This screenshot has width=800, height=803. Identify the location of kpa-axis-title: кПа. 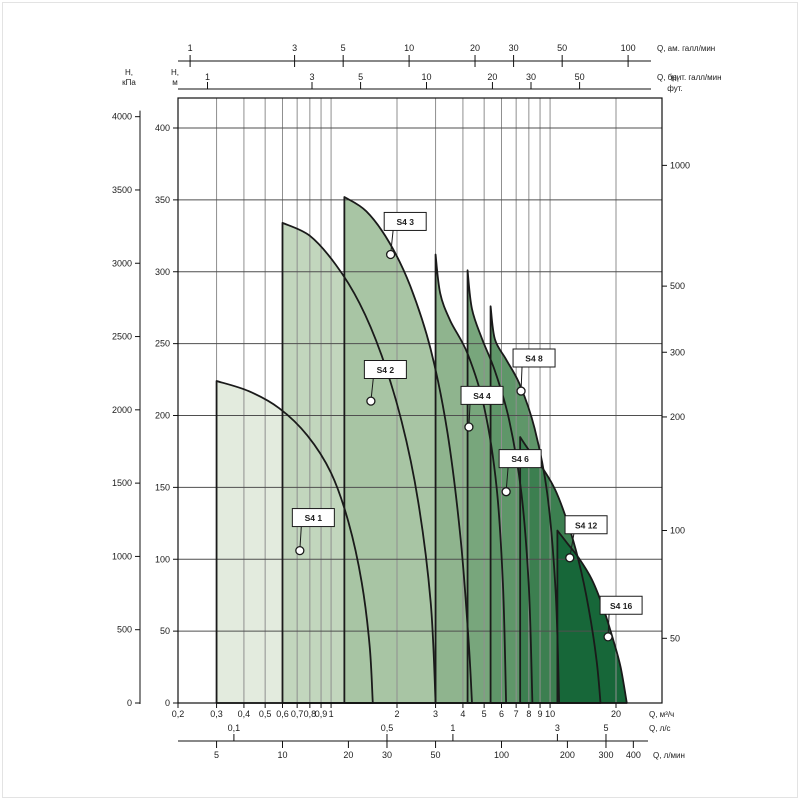
(129, 82).